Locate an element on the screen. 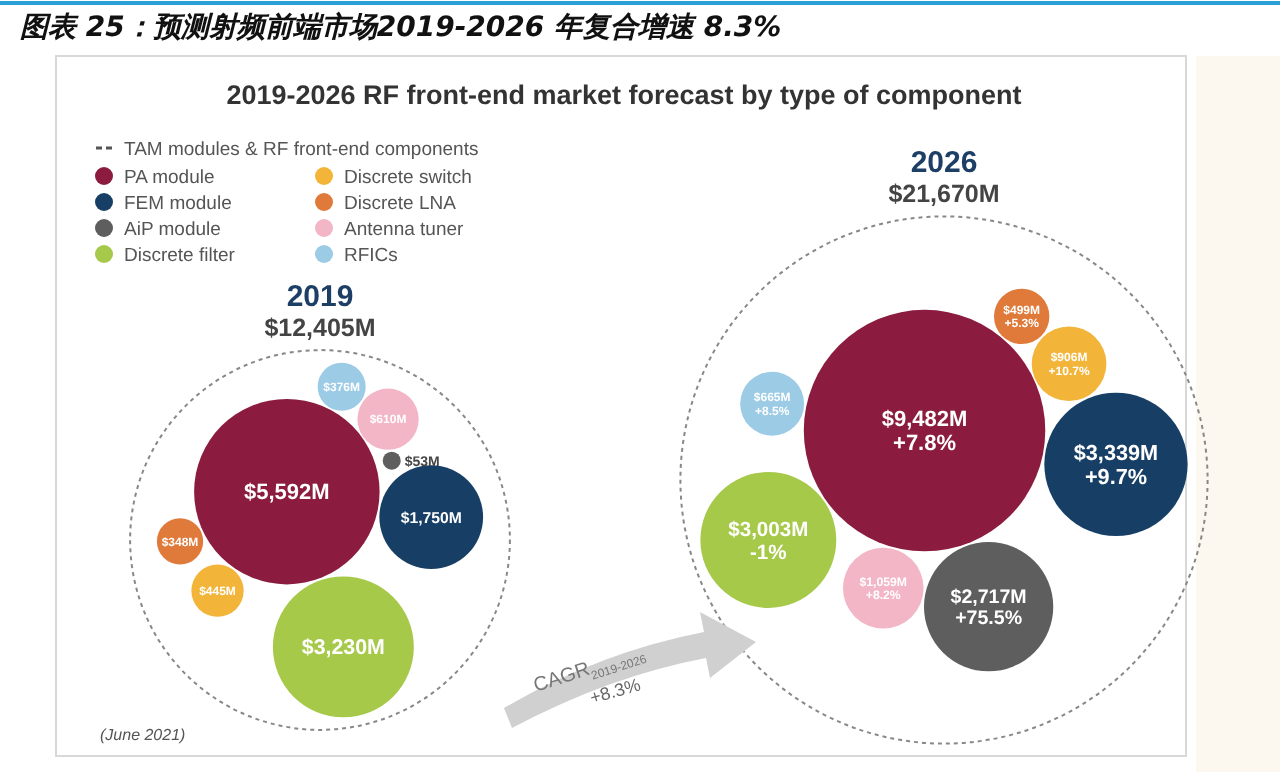 The height and width of the screenshot is (772, 1280). legend-title: TAM modules & RF front-end components is located at coordinates (301, 150).